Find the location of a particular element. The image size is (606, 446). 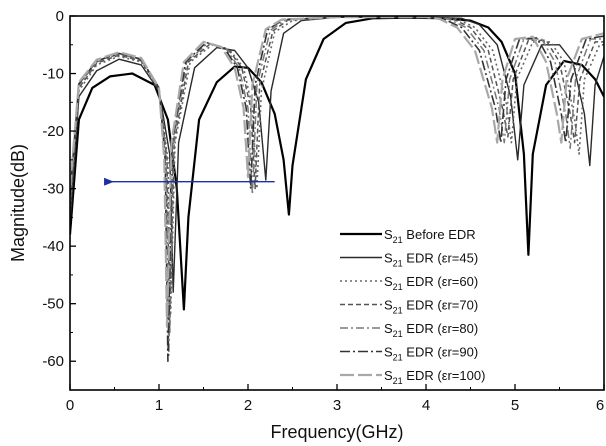

legend-label-4: S21 EDR (εr=70) is located at coordinates (431, 307).